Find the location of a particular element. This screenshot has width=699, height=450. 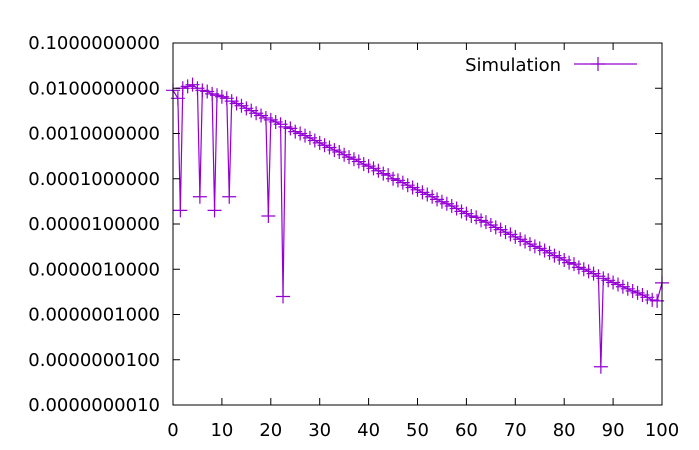

x-tick-label: 40 is located at coordinates (368, 430).